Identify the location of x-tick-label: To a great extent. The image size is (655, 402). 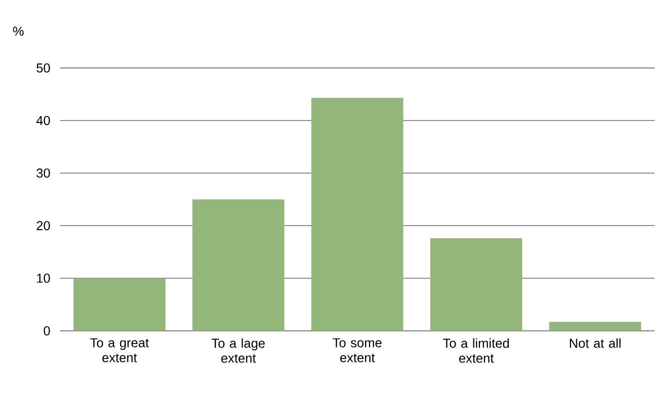
(119, 350).